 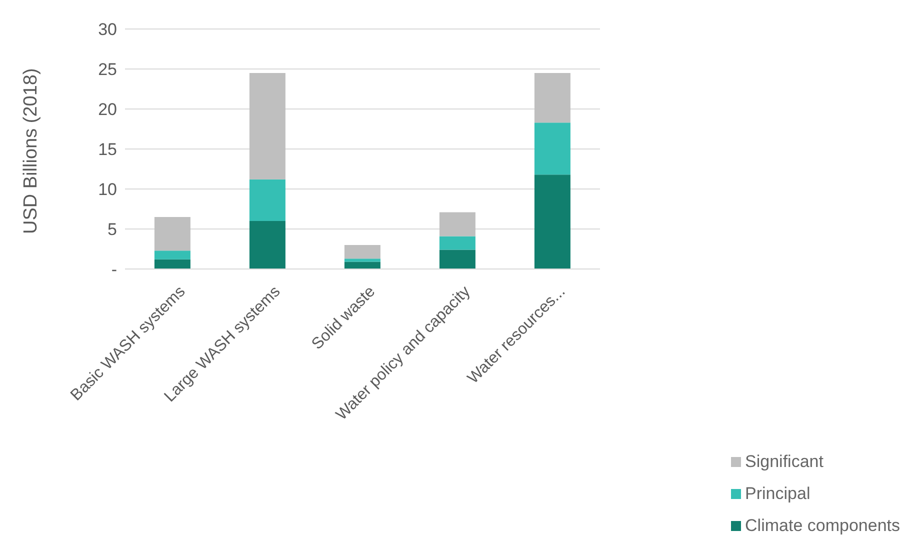 I want to click on legend-label: Climate components, so click(x=822, y=526).